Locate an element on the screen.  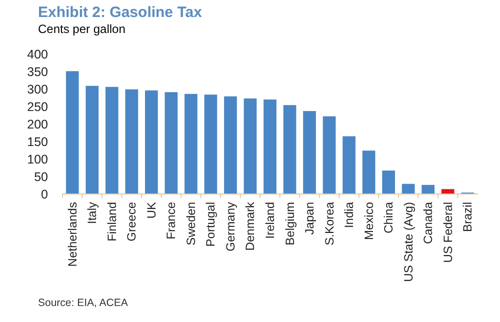
source-note: Source: EIA, ACEA is located at coordinates (83, 303).